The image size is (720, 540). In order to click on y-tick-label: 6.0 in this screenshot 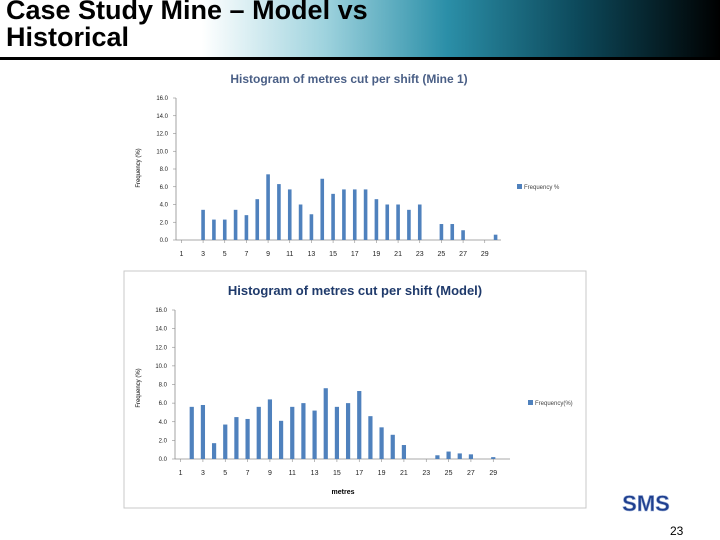, I will do `click(164, 188)`.